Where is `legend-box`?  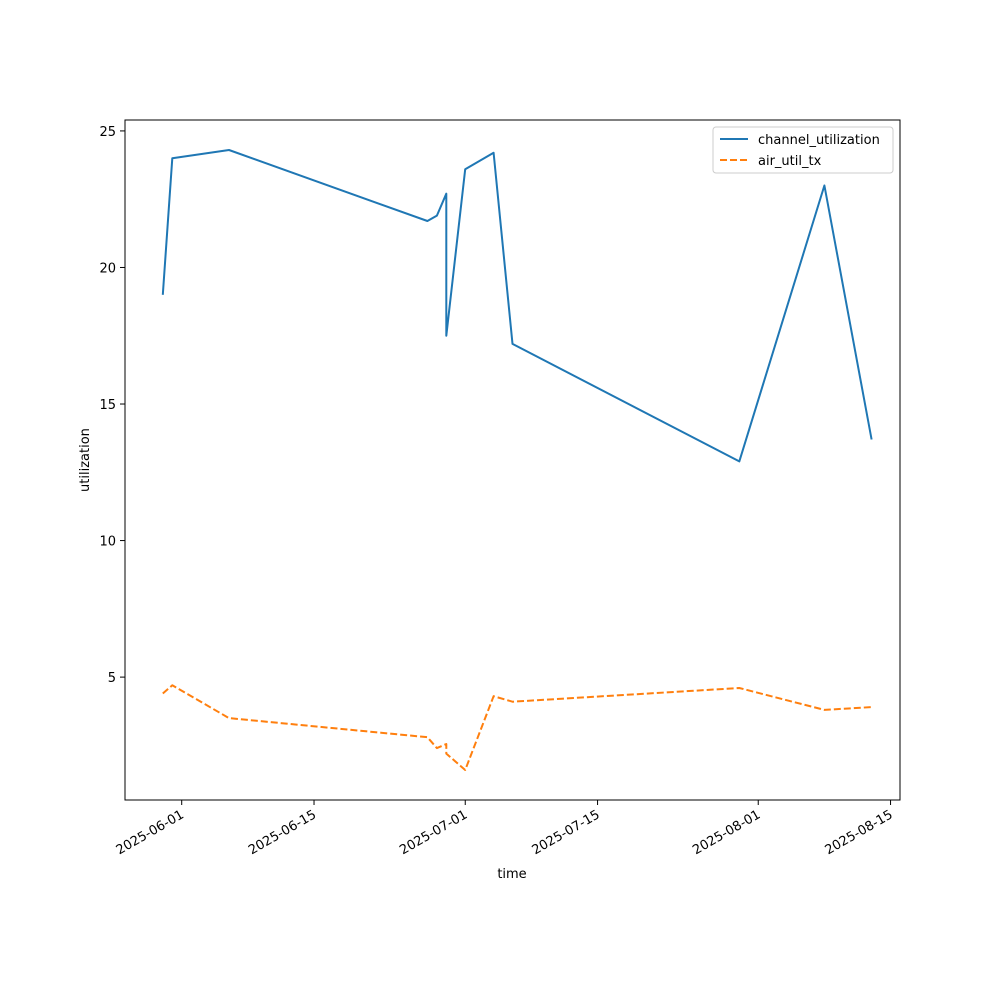
legend-box is located at coordinates (803, 150).